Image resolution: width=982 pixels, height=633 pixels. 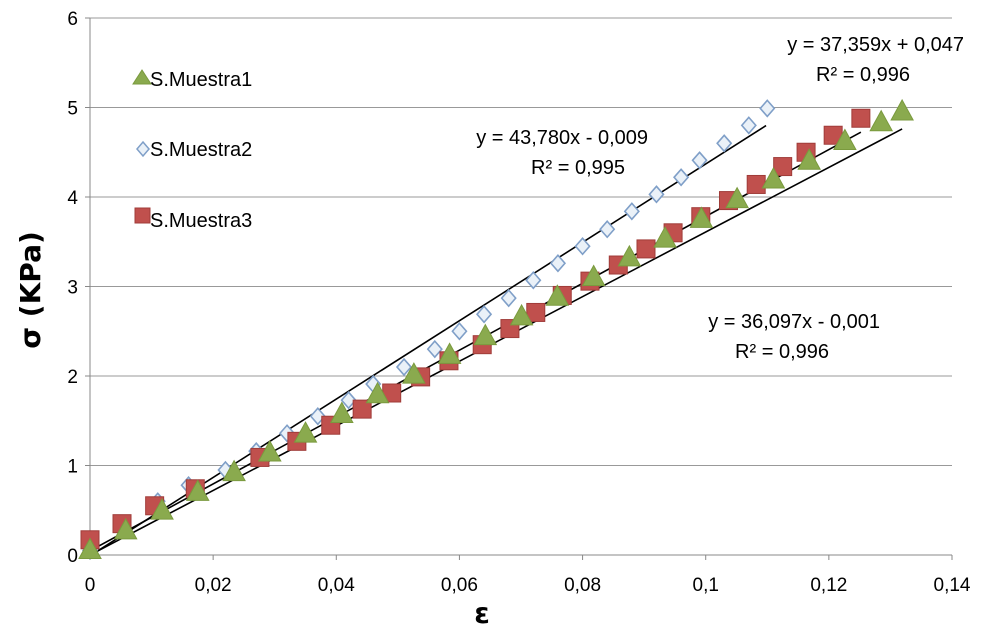 What do you see at coordinates (863, 75) in the screenshot?
I see `r2-s-muestra3: R² = 0,996` at bounding box center [863, 75].